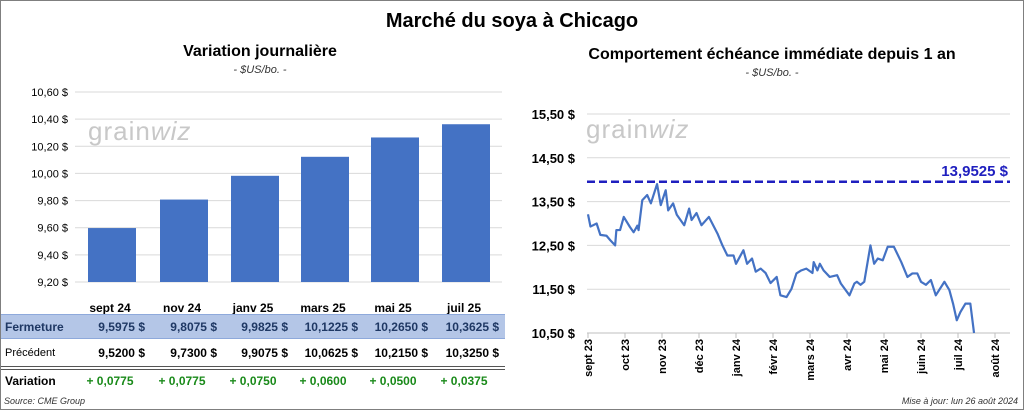  I want to click on x-tick-label: août 24, so click(996, 357).